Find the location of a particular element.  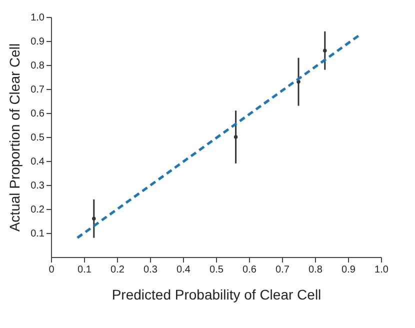

y-tick-label: 0.8 is located at coordinates (37, 66).